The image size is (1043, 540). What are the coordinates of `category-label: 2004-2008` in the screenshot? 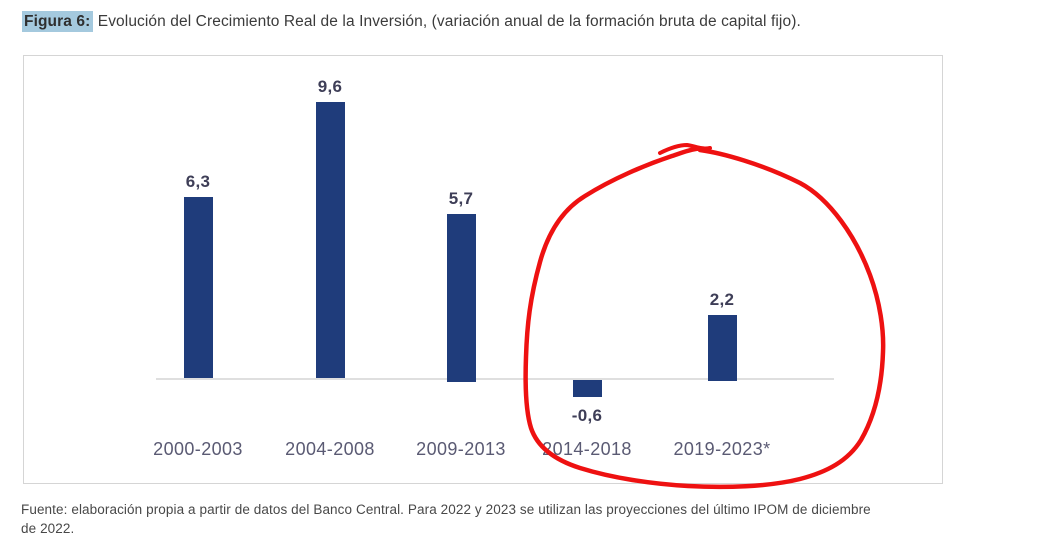 It's located at (330, 449).